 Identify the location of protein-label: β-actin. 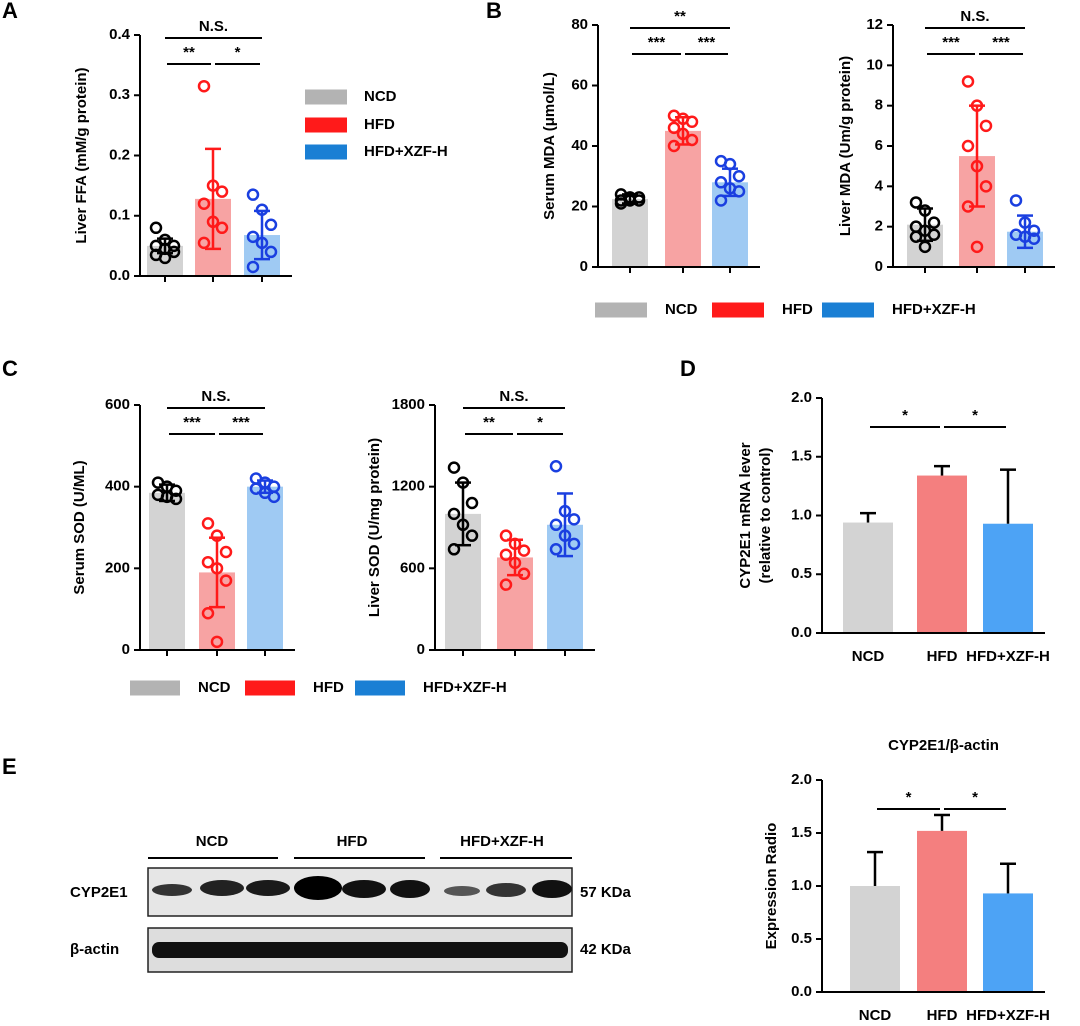
(94, 949).